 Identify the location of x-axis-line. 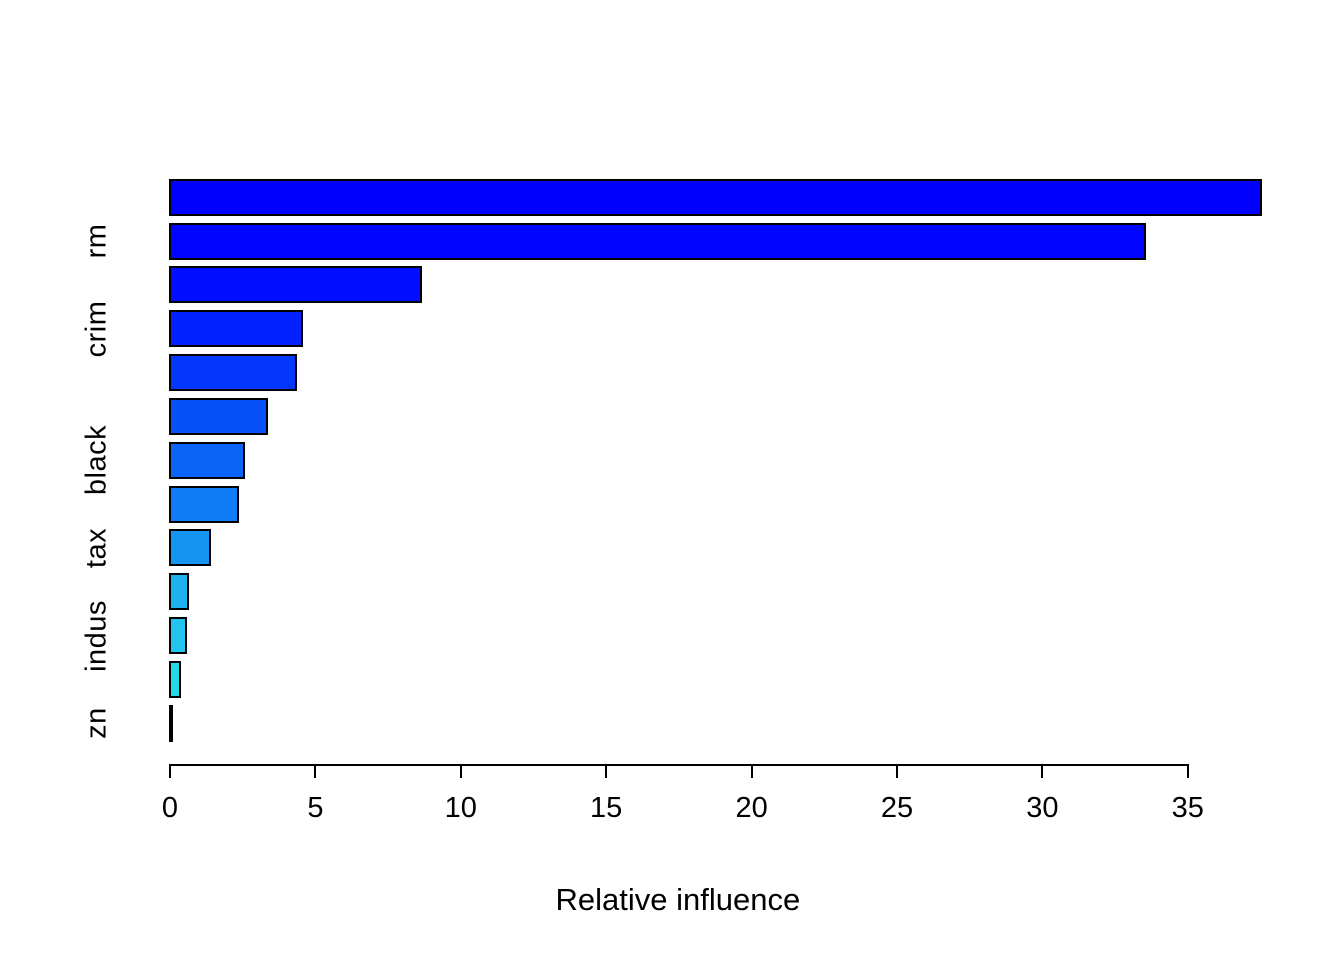
(679, 765).